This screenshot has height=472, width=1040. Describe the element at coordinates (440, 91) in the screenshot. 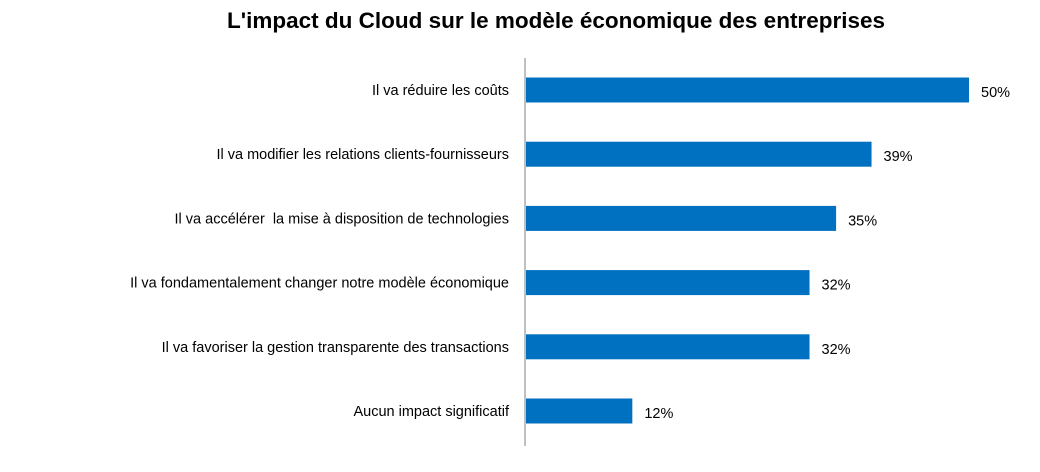

I see `category-label: Il va réduire les coûts` at that location.